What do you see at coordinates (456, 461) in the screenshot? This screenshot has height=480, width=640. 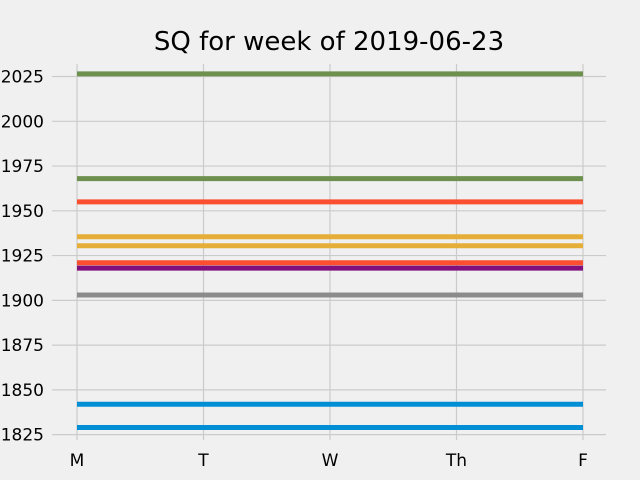 I see `x-tick-label: Th` at bounding box center [456, 461].